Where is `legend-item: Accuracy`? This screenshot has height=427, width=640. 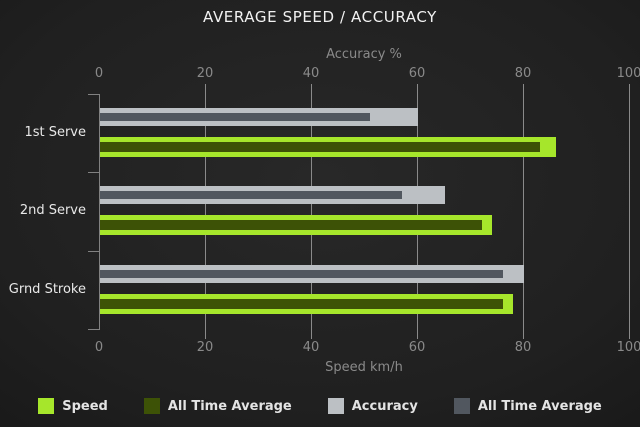 legend-item: Accuracy is located at coordinates (372, 406).